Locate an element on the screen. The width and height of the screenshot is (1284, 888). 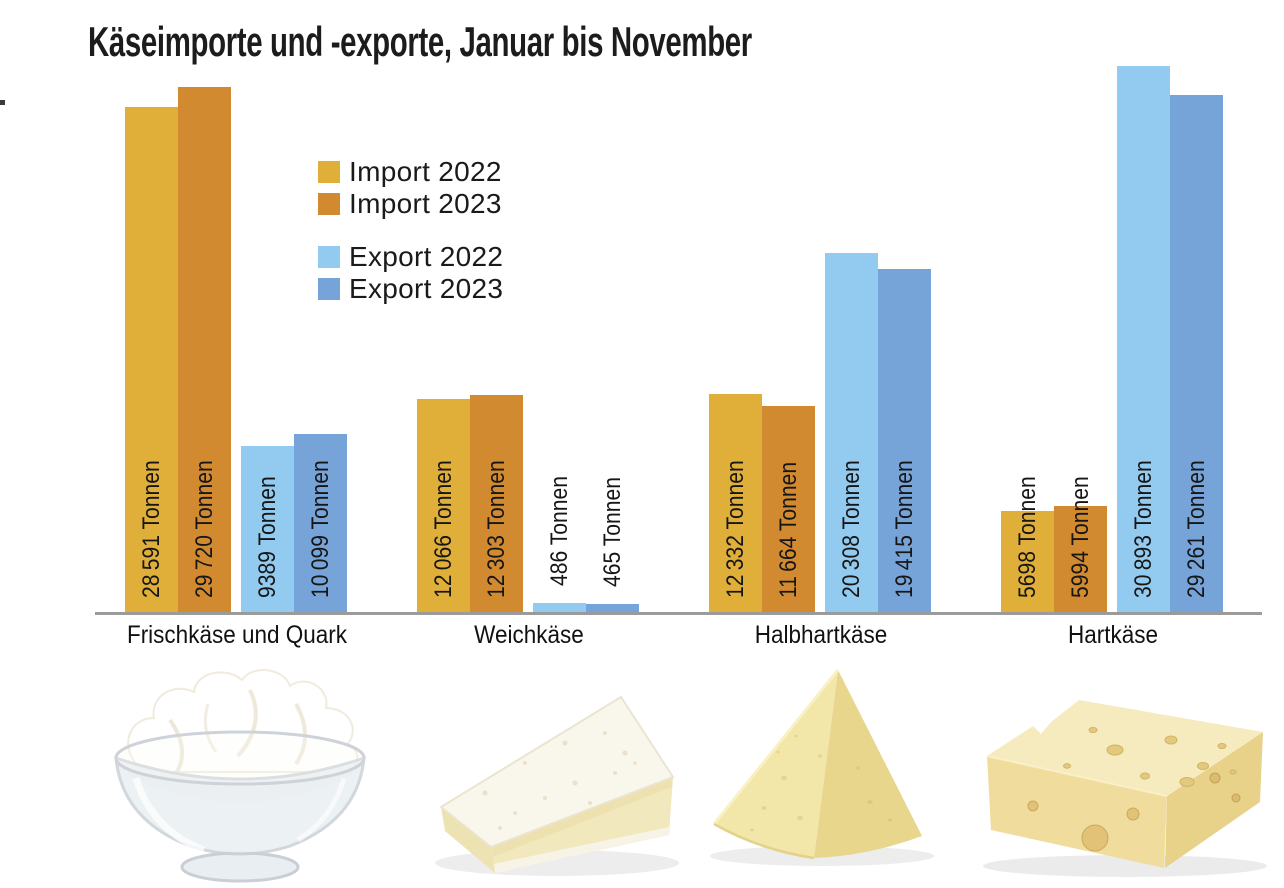
bar-value-label-import-2022-weichkaese: 12 066 Tonnen is located at coordinates (443, 529).